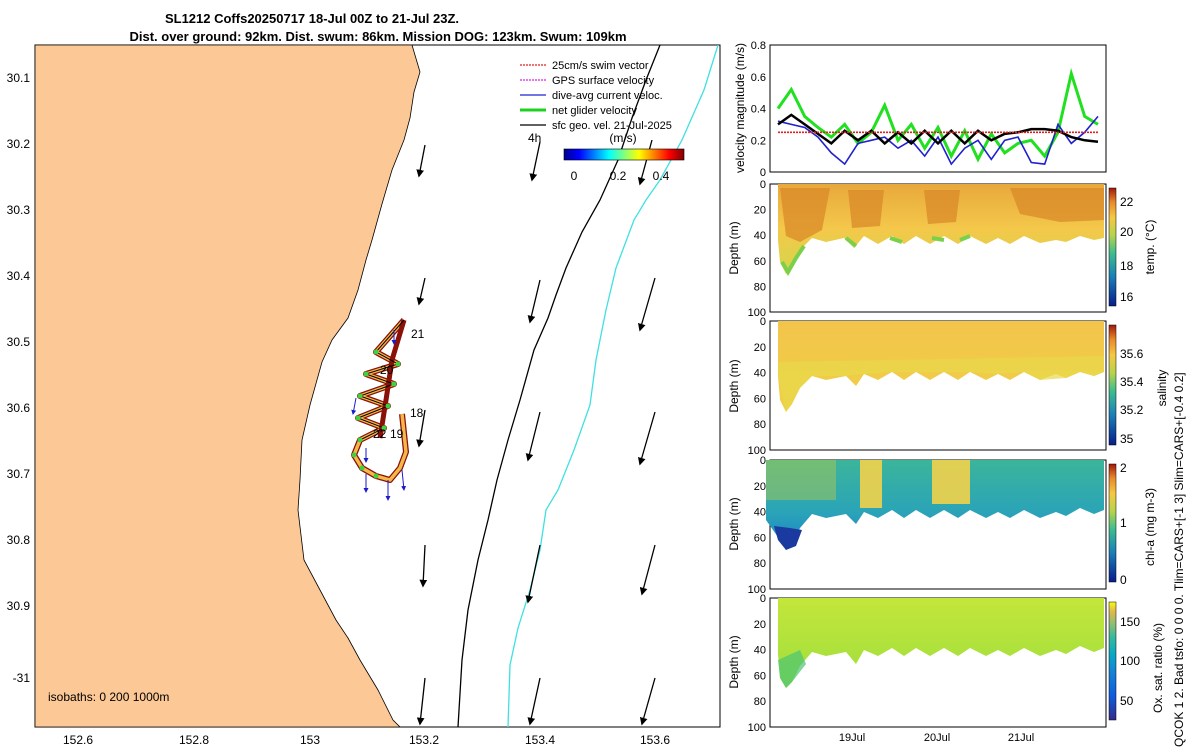 The width and height of the screenshot is (1200, 750). What do you see at coordinates (935, 505) in the screenshot?
I see `chlorophyll-field` at bounding box center [935, 505].